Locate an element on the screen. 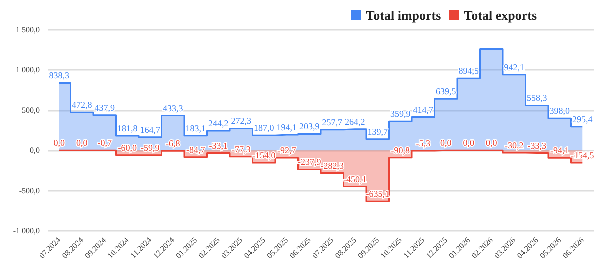 This screenshot has height=279, width=602. data-label: 295,4 is located at coordinates (583, 119).